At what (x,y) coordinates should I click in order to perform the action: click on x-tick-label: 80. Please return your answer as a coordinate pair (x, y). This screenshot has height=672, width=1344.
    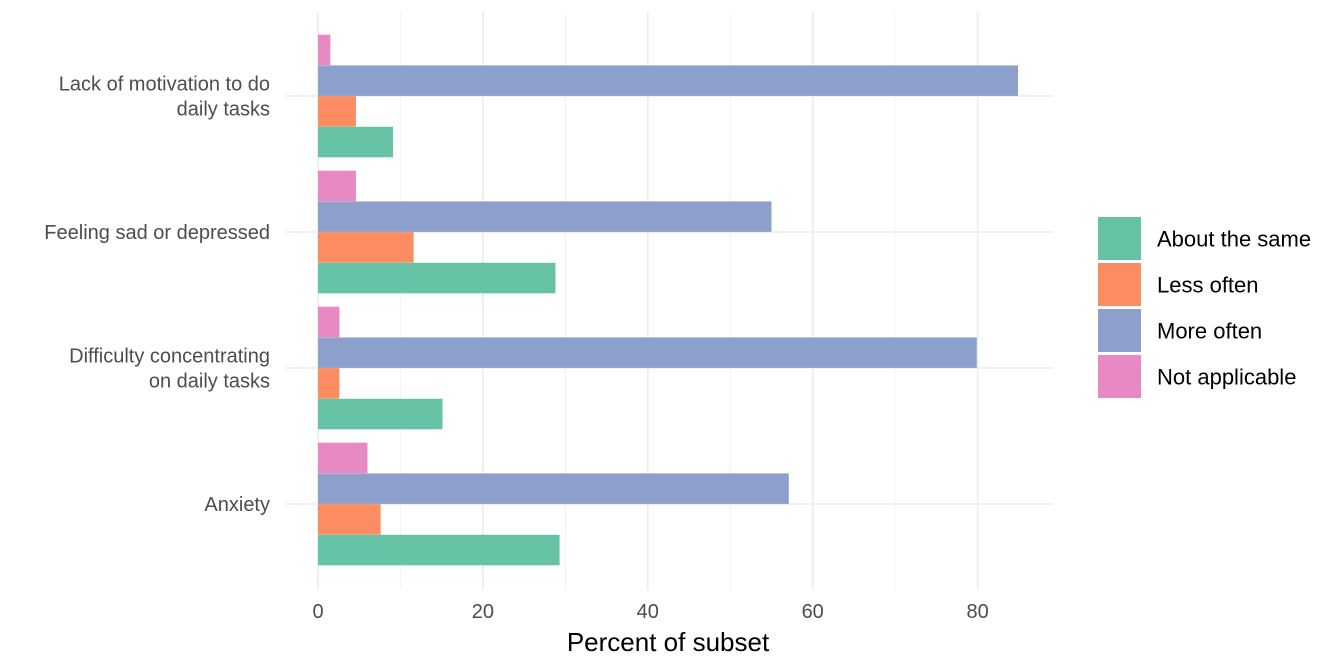
    Looking at the image, I should click on (977, 612).